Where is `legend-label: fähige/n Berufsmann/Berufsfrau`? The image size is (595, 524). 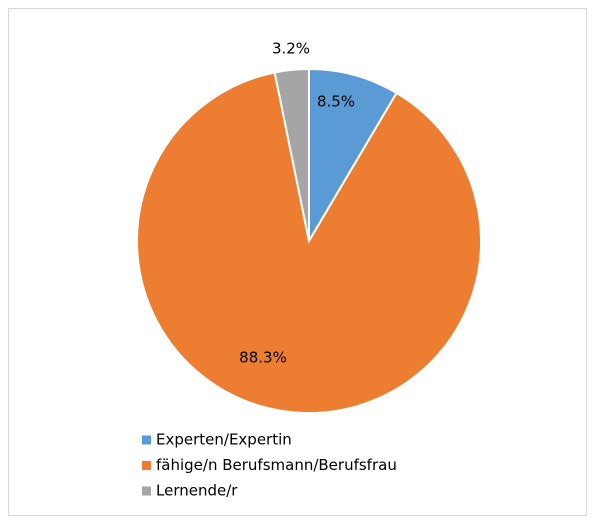 legend-label: fähige/n Berufsmann/Berufsfrau is located at coordinates (276, 465).